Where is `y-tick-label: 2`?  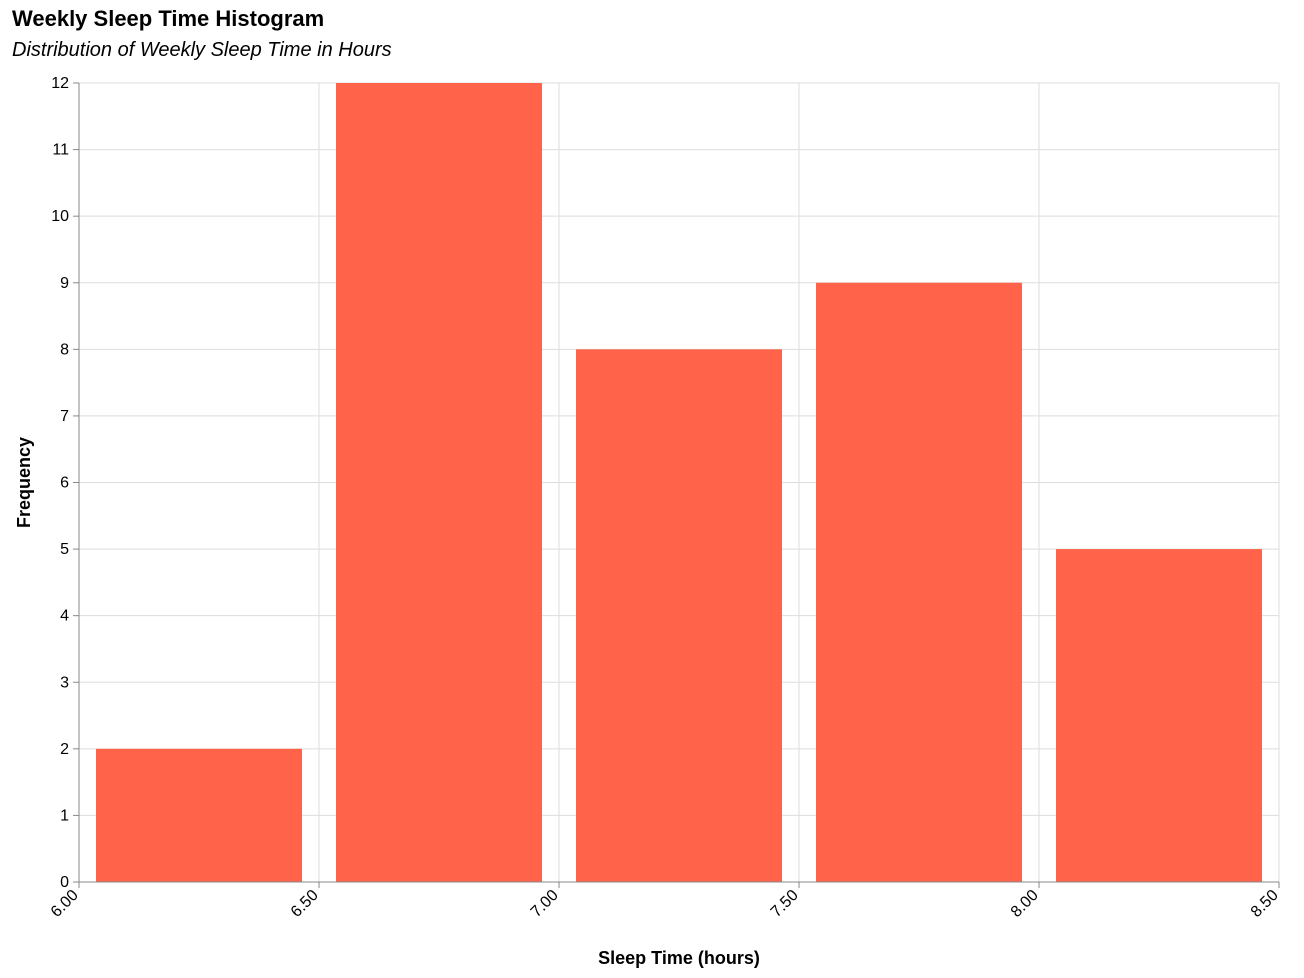
y-tick-label: 2 is located at coordinates (64, 749).